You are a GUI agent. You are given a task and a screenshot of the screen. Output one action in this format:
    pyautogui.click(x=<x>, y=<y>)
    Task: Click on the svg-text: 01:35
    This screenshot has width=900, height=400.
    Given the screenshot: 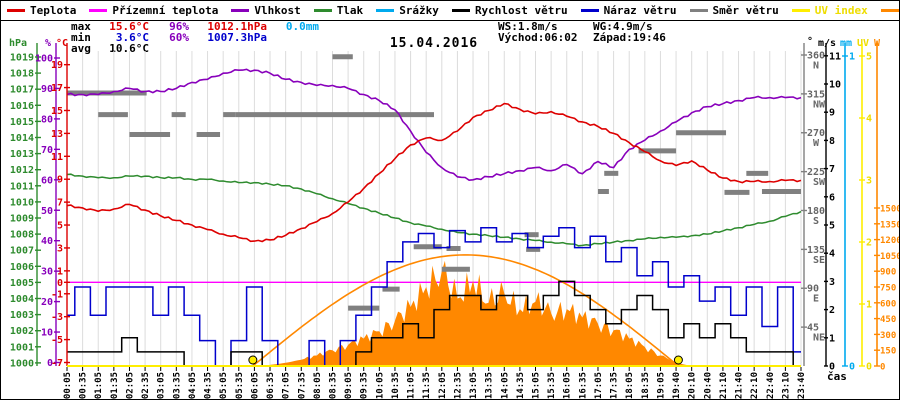 What is the action you would take?
    pyautogui.click(x=115, y=385)
    